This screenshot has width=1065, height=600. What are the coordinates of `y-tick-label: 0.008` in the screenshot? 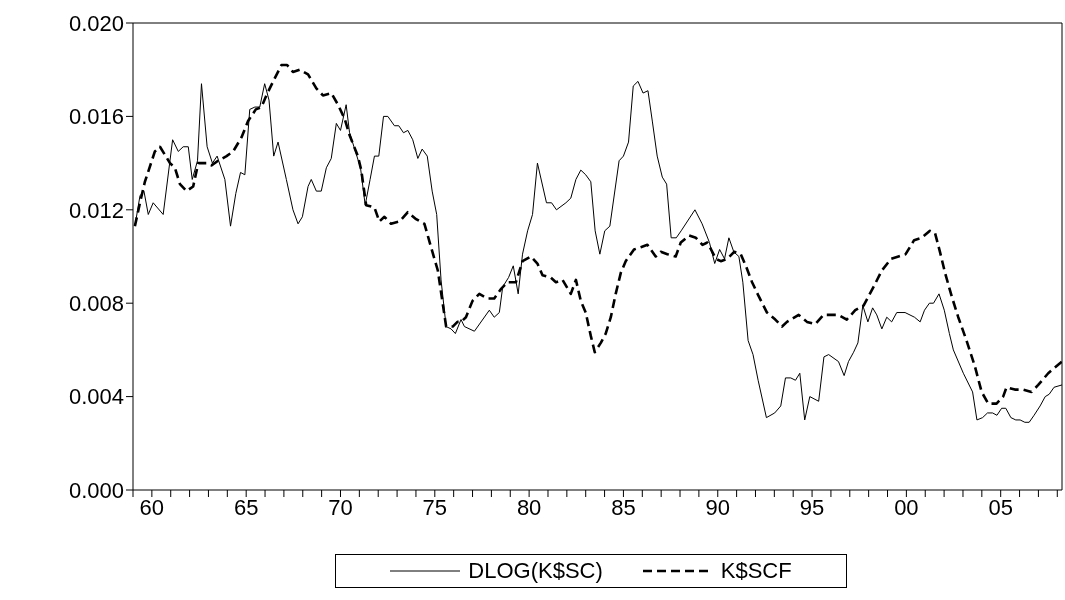 It's located at (96, 304).